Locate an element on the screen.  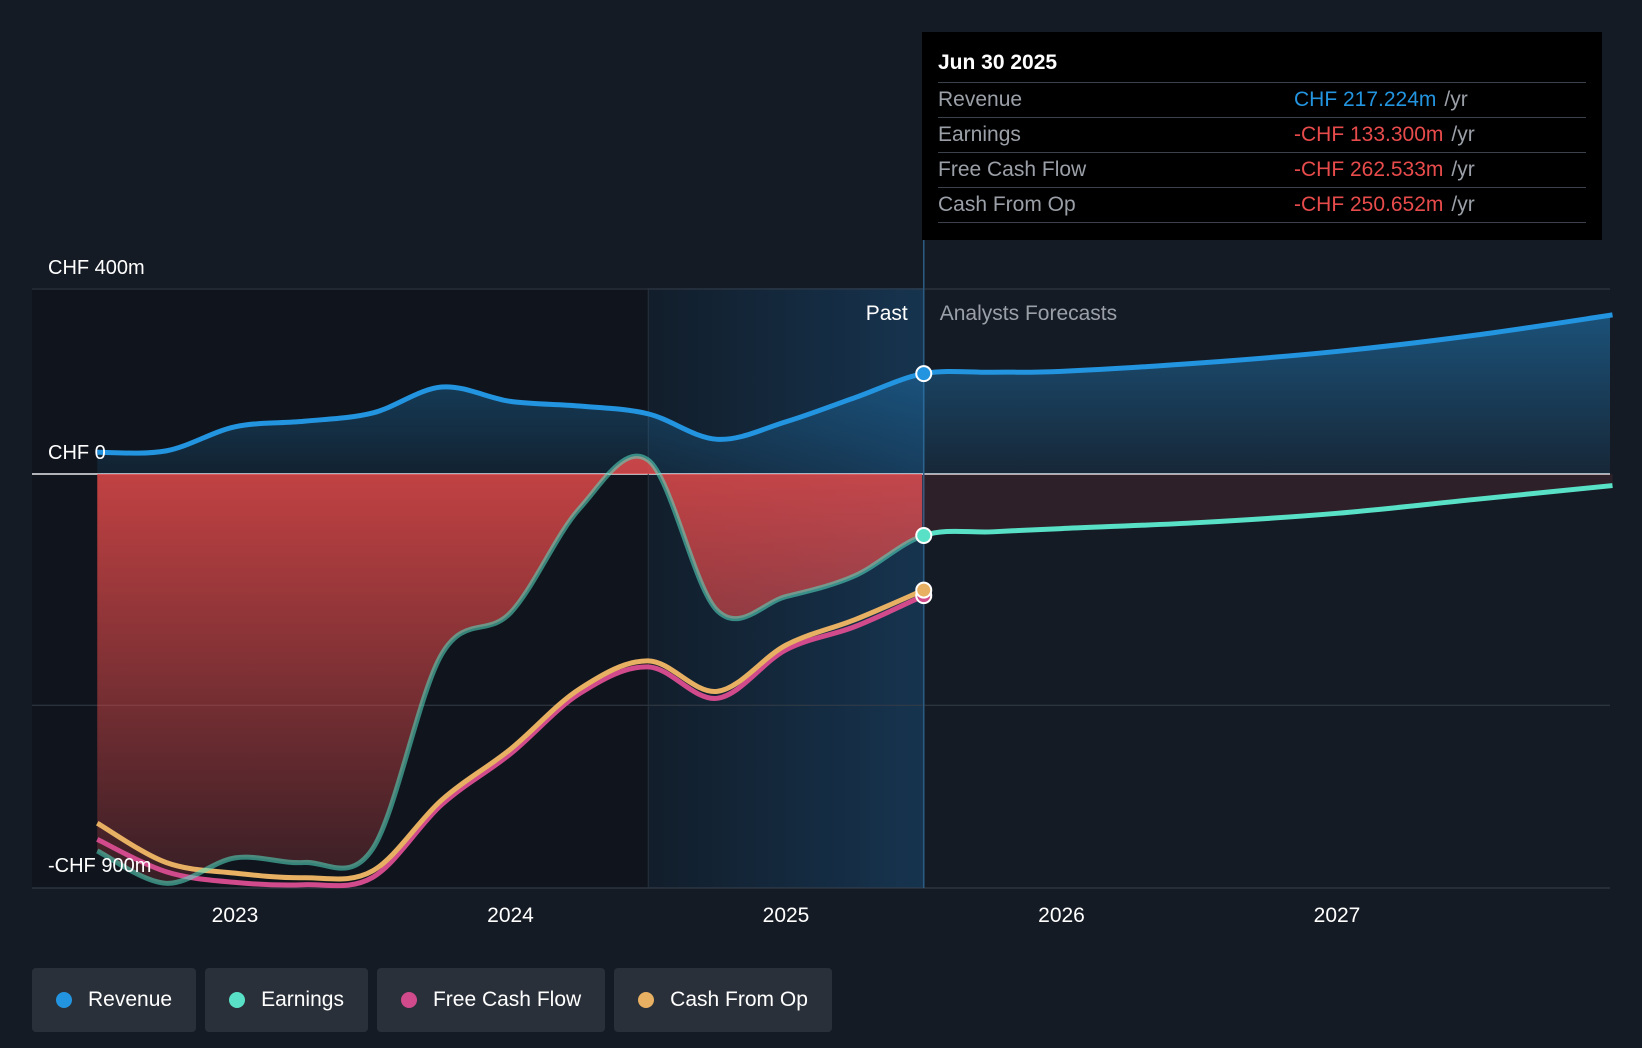
tooltip-row-earnings: Earnings -CHF 133.300m /yr is located at coordinates (1262, 135).